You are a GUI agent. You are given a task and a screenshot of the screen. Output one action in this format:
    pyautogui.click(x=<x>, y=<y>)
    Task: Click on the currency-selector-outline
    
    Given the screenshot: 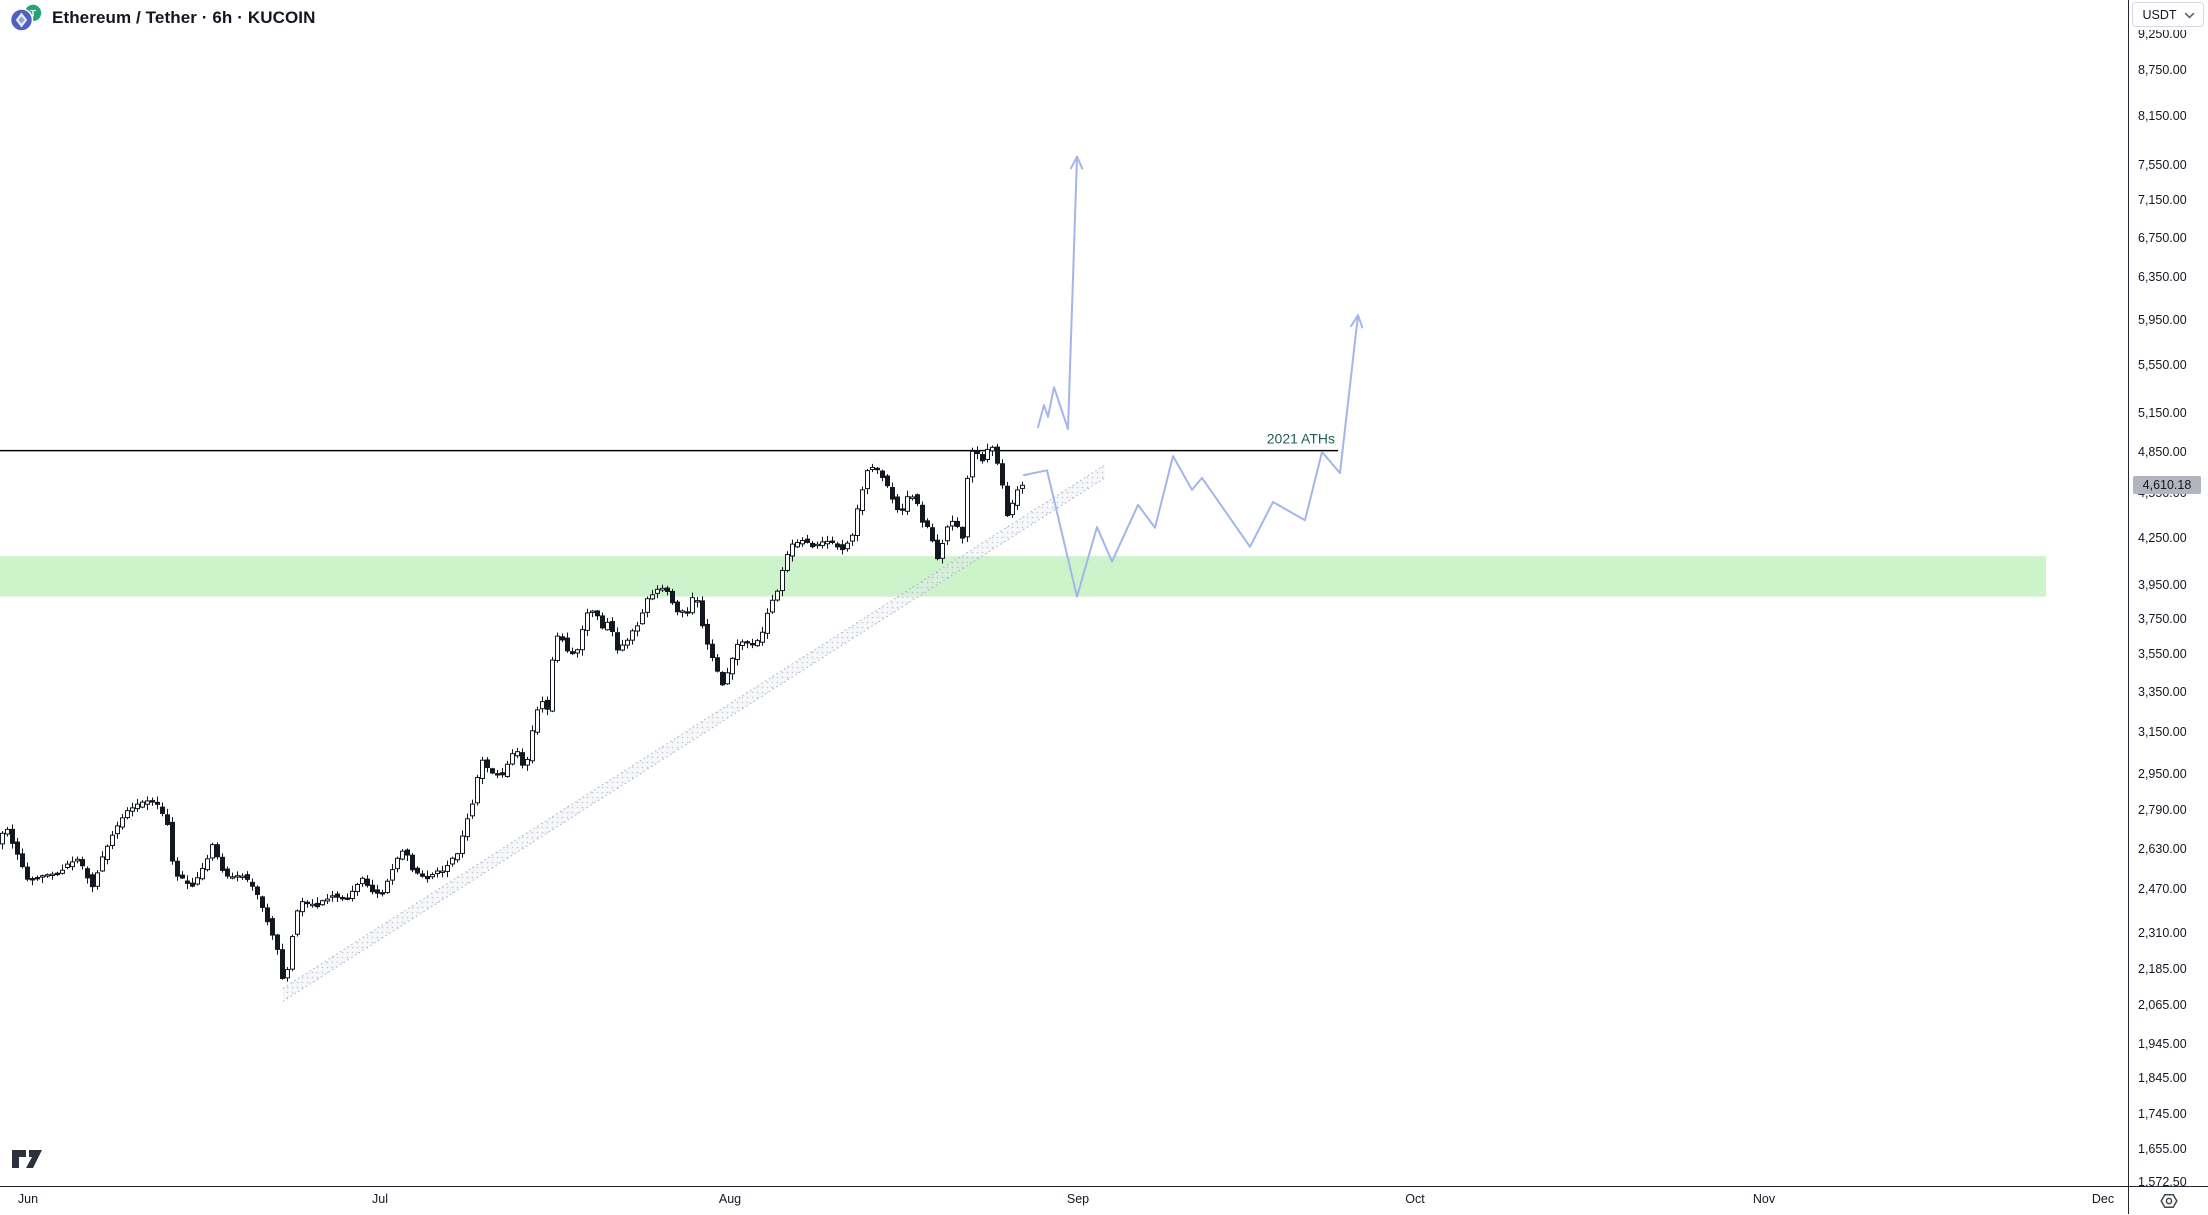 What is the action you would take?
    pyautogui.click(x=2168, y=14)
    